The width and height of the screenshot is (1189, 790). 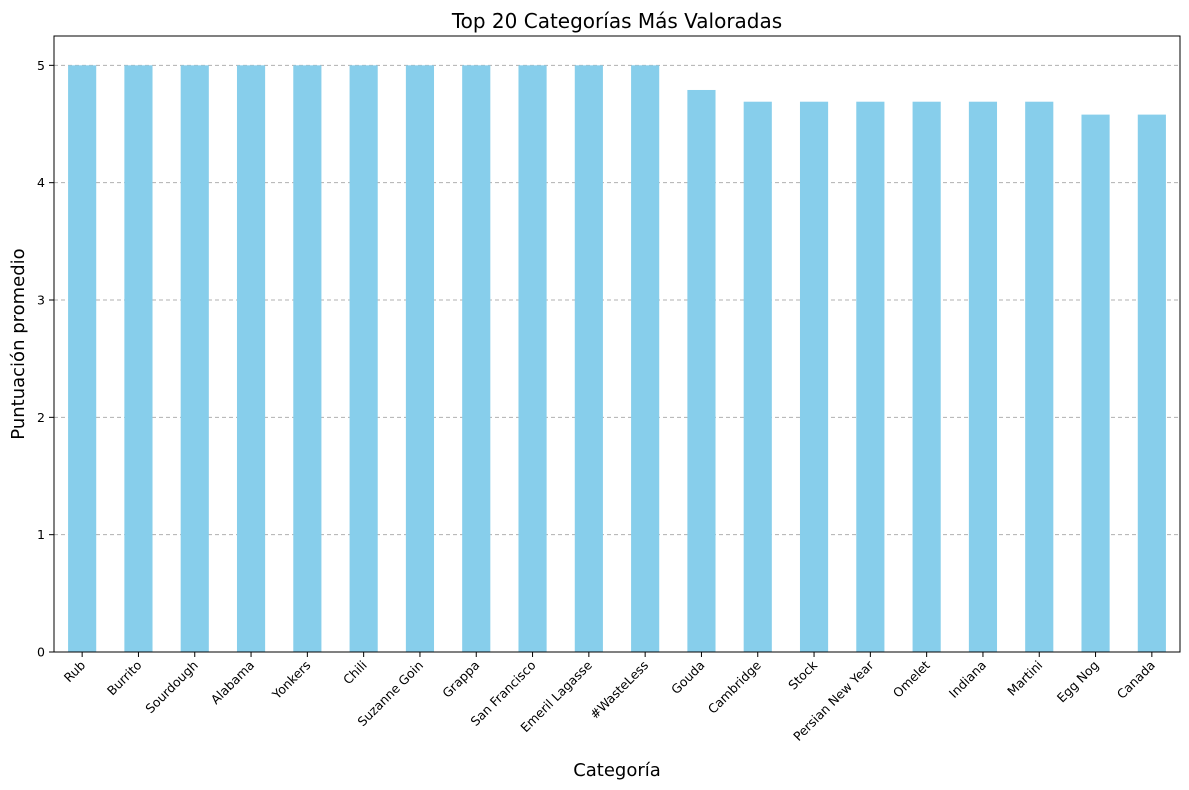 I want to click on y-tick-label: 0, so click(x=41, y=652).